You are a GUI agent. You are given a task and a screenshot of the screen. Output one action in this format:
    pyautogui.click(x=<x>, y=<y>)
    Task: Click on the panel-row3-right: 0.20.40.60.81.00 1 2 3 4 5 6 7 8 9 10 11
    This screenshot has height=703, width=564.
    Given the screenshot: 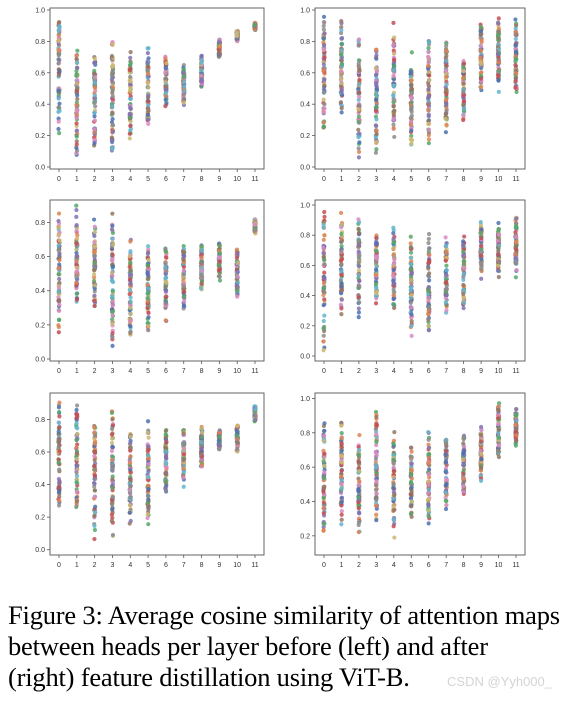 What is the action you would take?
    pyautogui.click(x=413, y=480)
    